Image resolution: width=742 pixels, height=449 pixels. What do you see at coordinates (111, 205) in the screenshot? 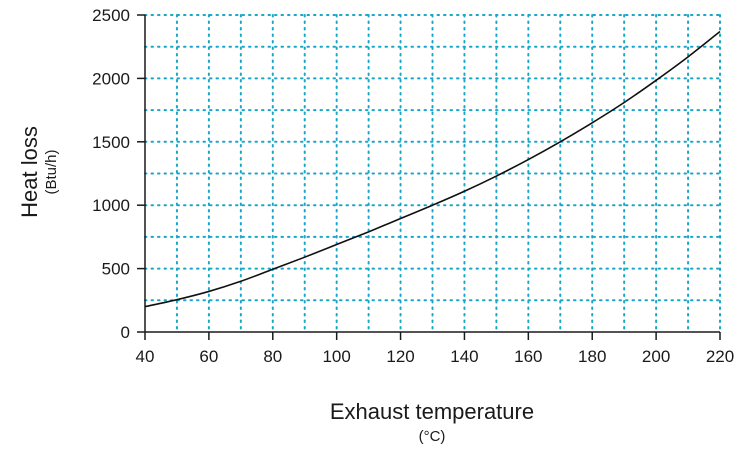
I see `y-tick-label: 1000` at bounding box center [111, 205].